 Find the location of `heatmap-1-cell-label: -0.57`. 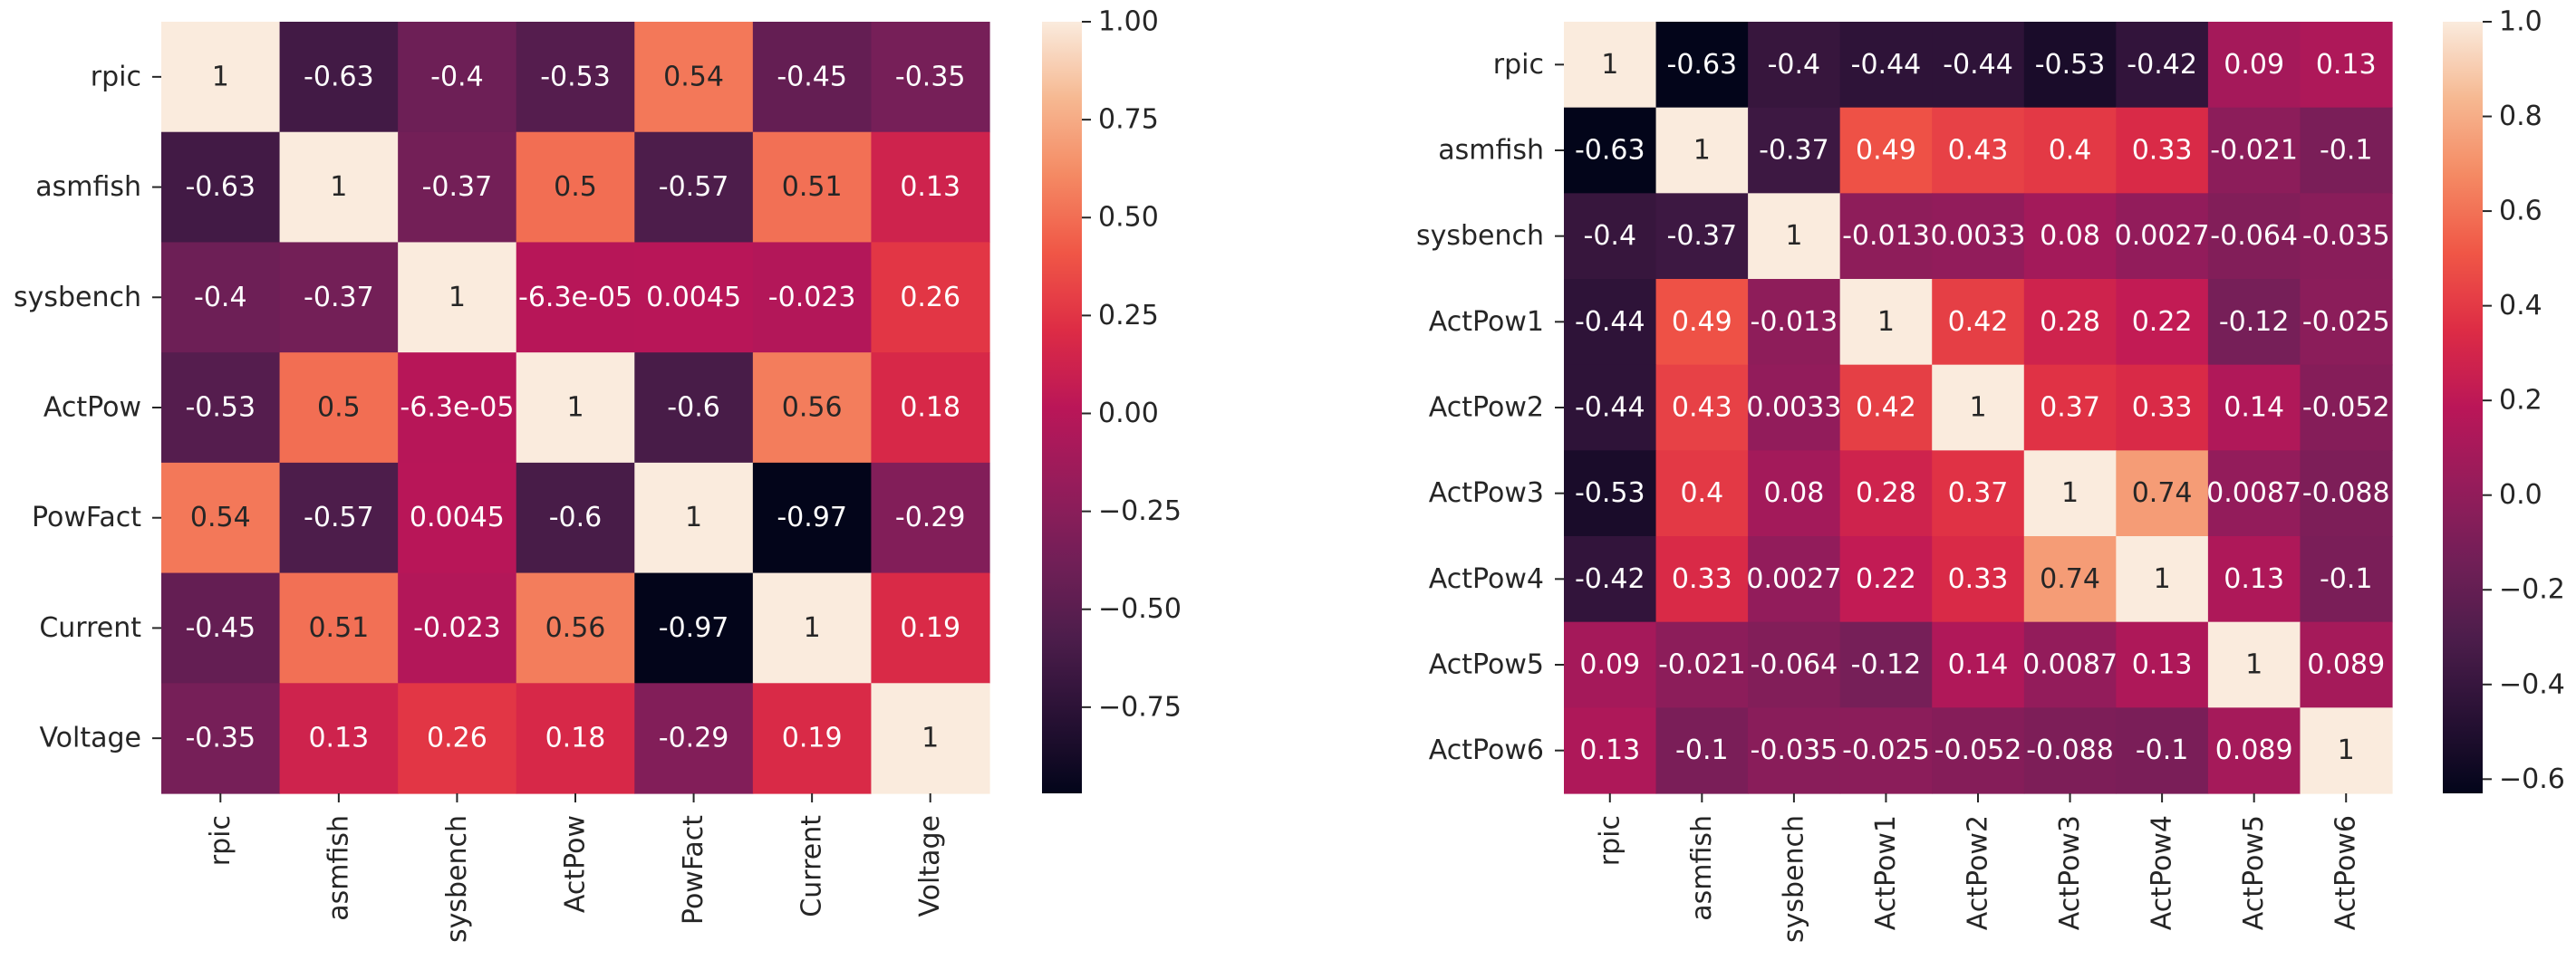

heatmap-1-cell-label: -0.57 is located at coordinates (339, 517).